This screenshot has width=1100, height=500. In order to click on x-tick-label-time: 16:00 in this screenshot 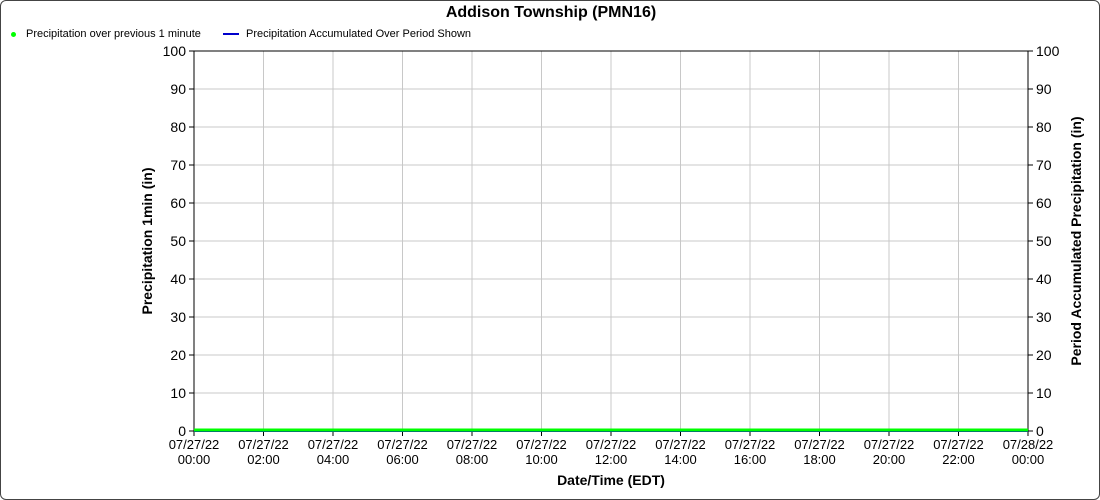, I will do `click(750, 459)`.